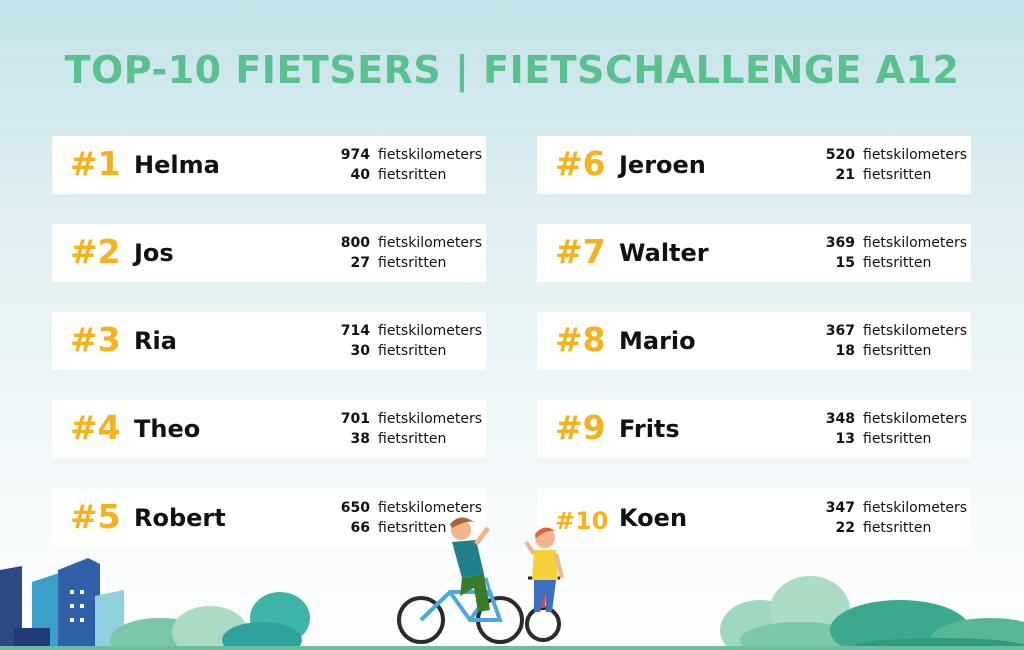 The image size is (1024, 650). What do you see at coordinates (95, 163) in the screenshot?
I see `rank-label: #1` at bounding box center [95, 163].